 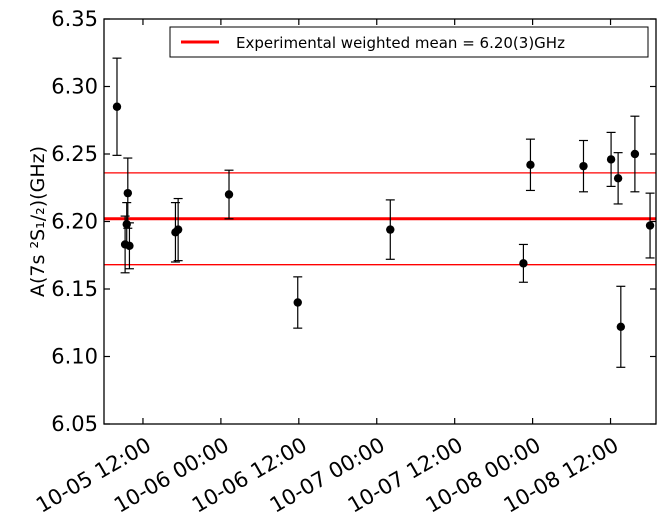 What do you see at coordinates (38, 221) in the screenshot?
I see `y-axis-label: A(7s ²S₁/₂)(GHz)` at bounding box center [38, 221].